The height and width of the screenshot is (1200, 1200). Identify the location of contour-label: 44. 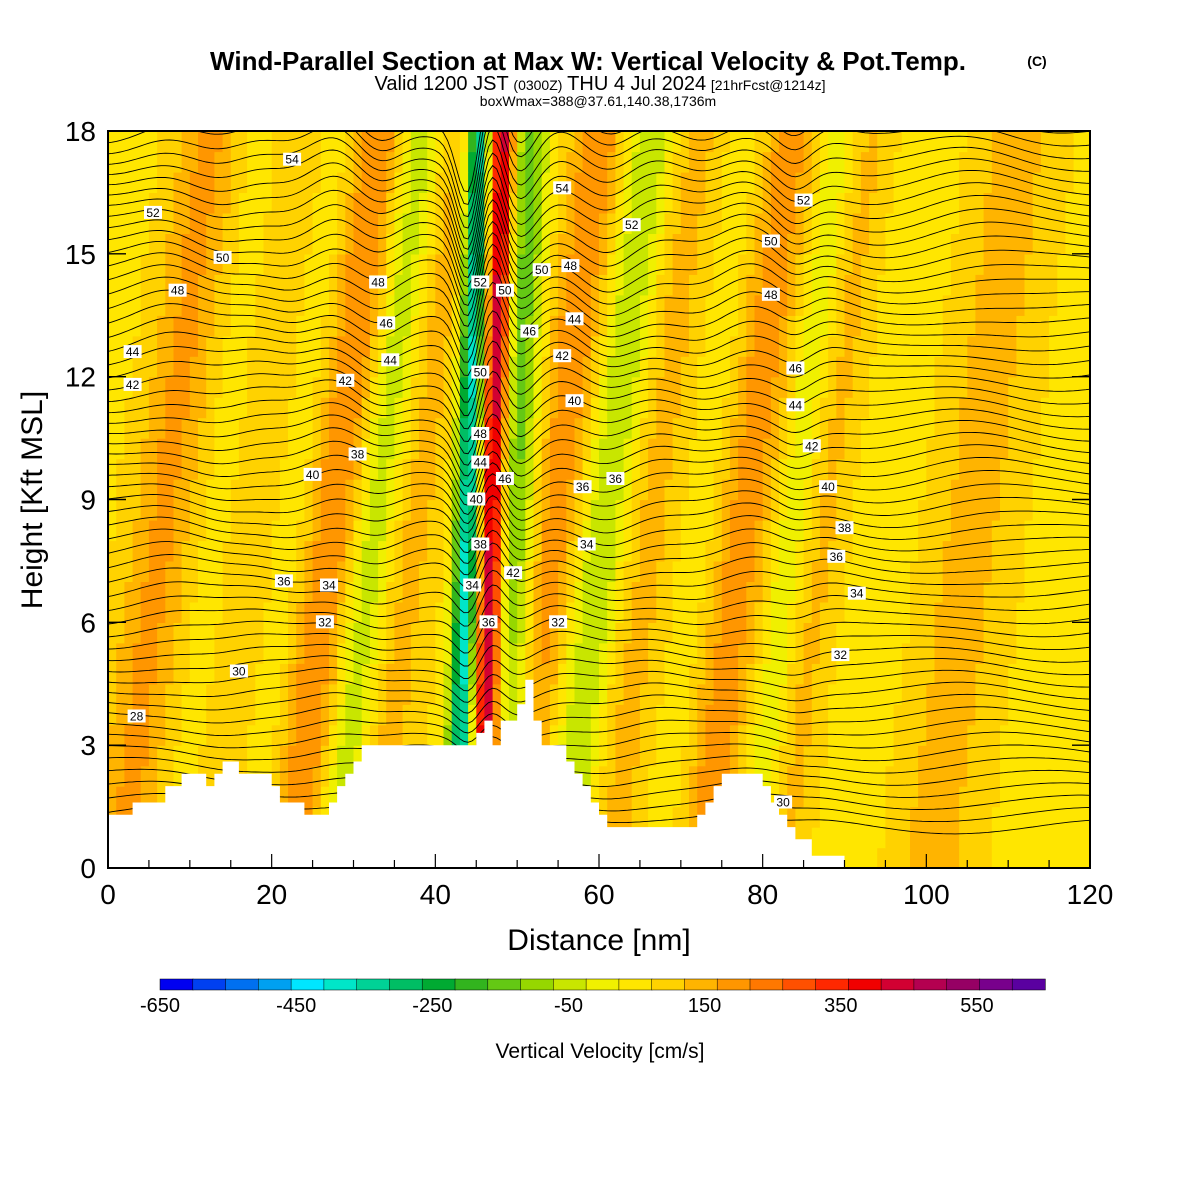
(795, 405).